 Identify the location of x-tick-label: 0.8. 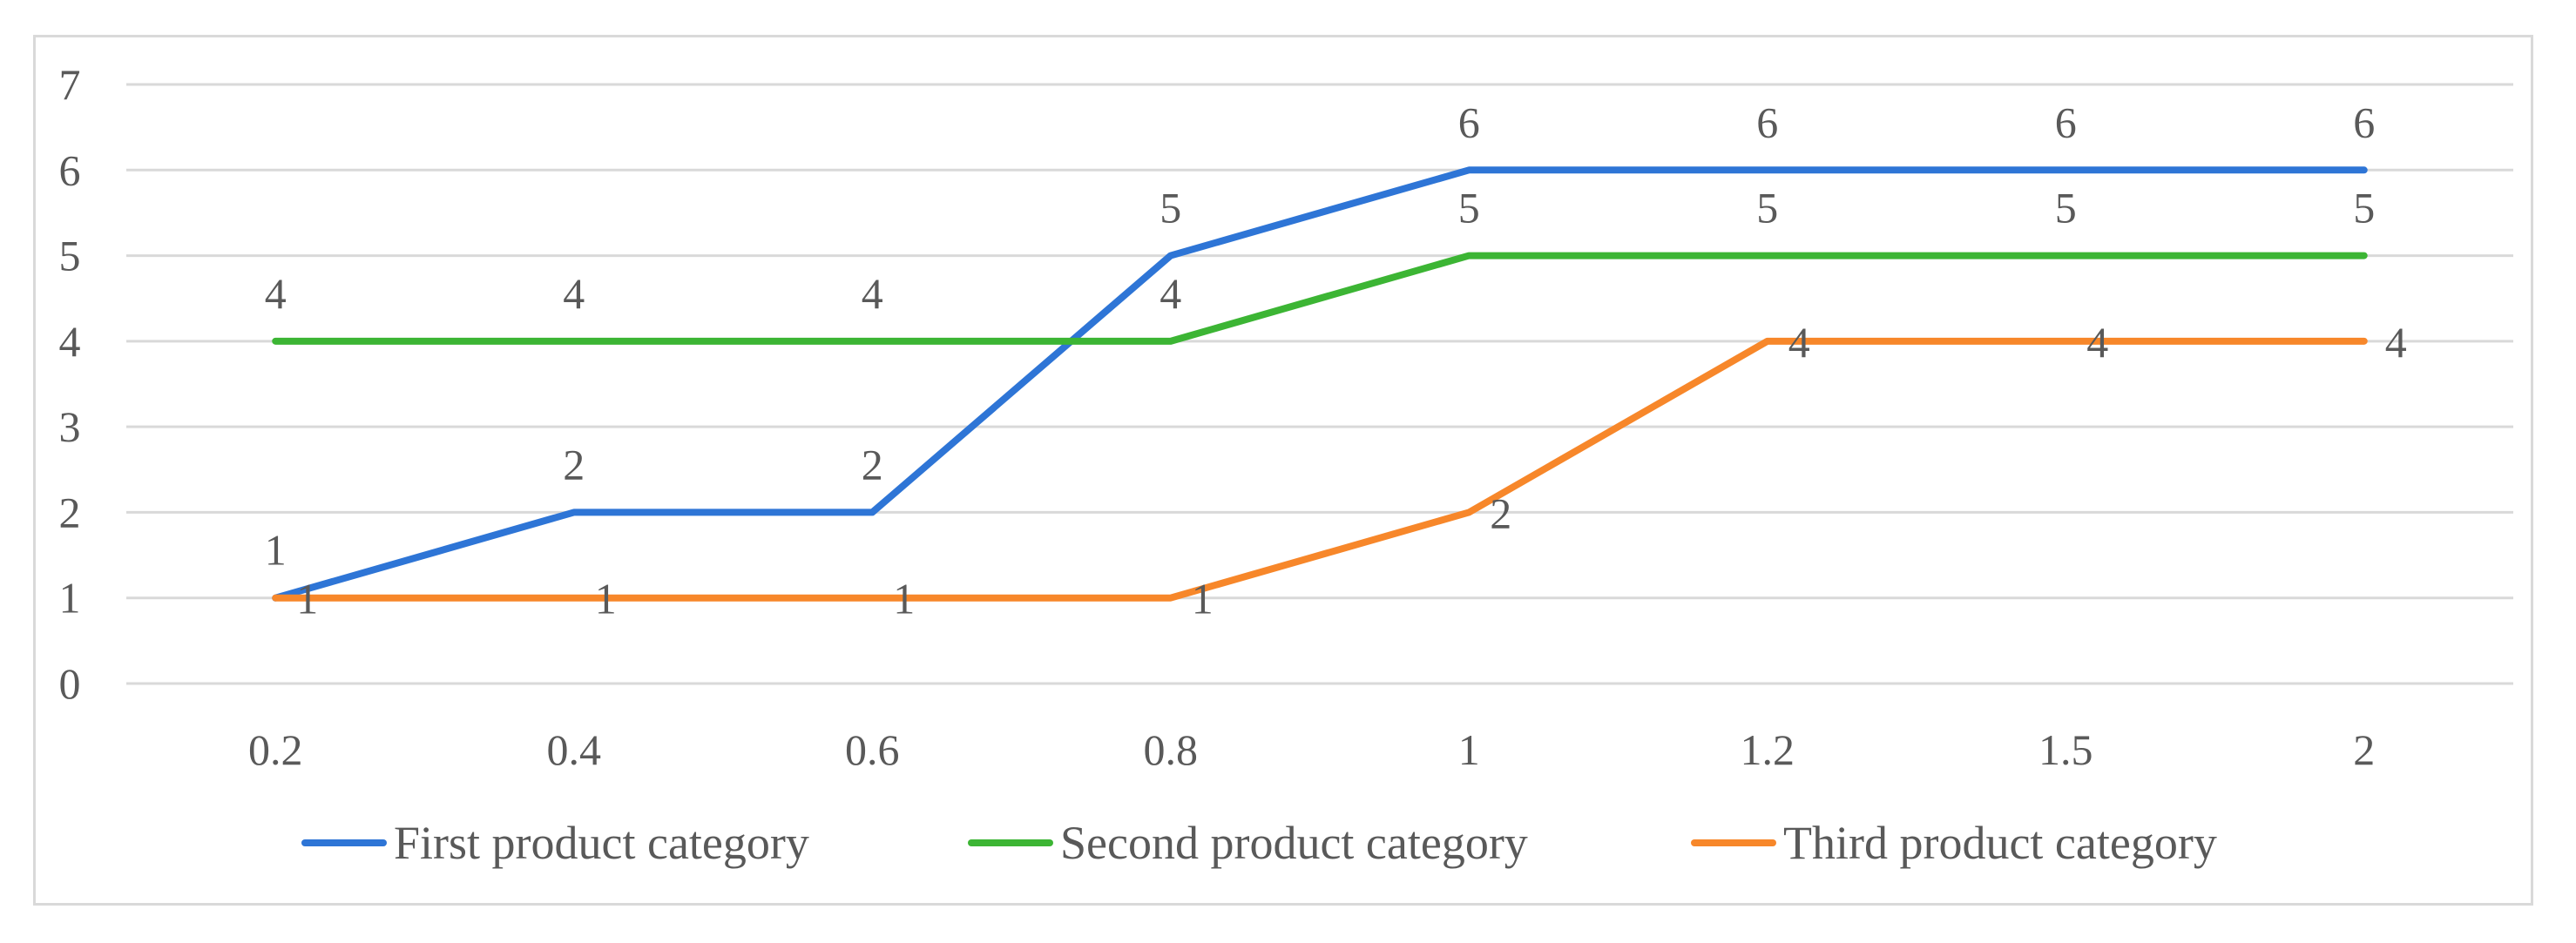
(1171, 750).